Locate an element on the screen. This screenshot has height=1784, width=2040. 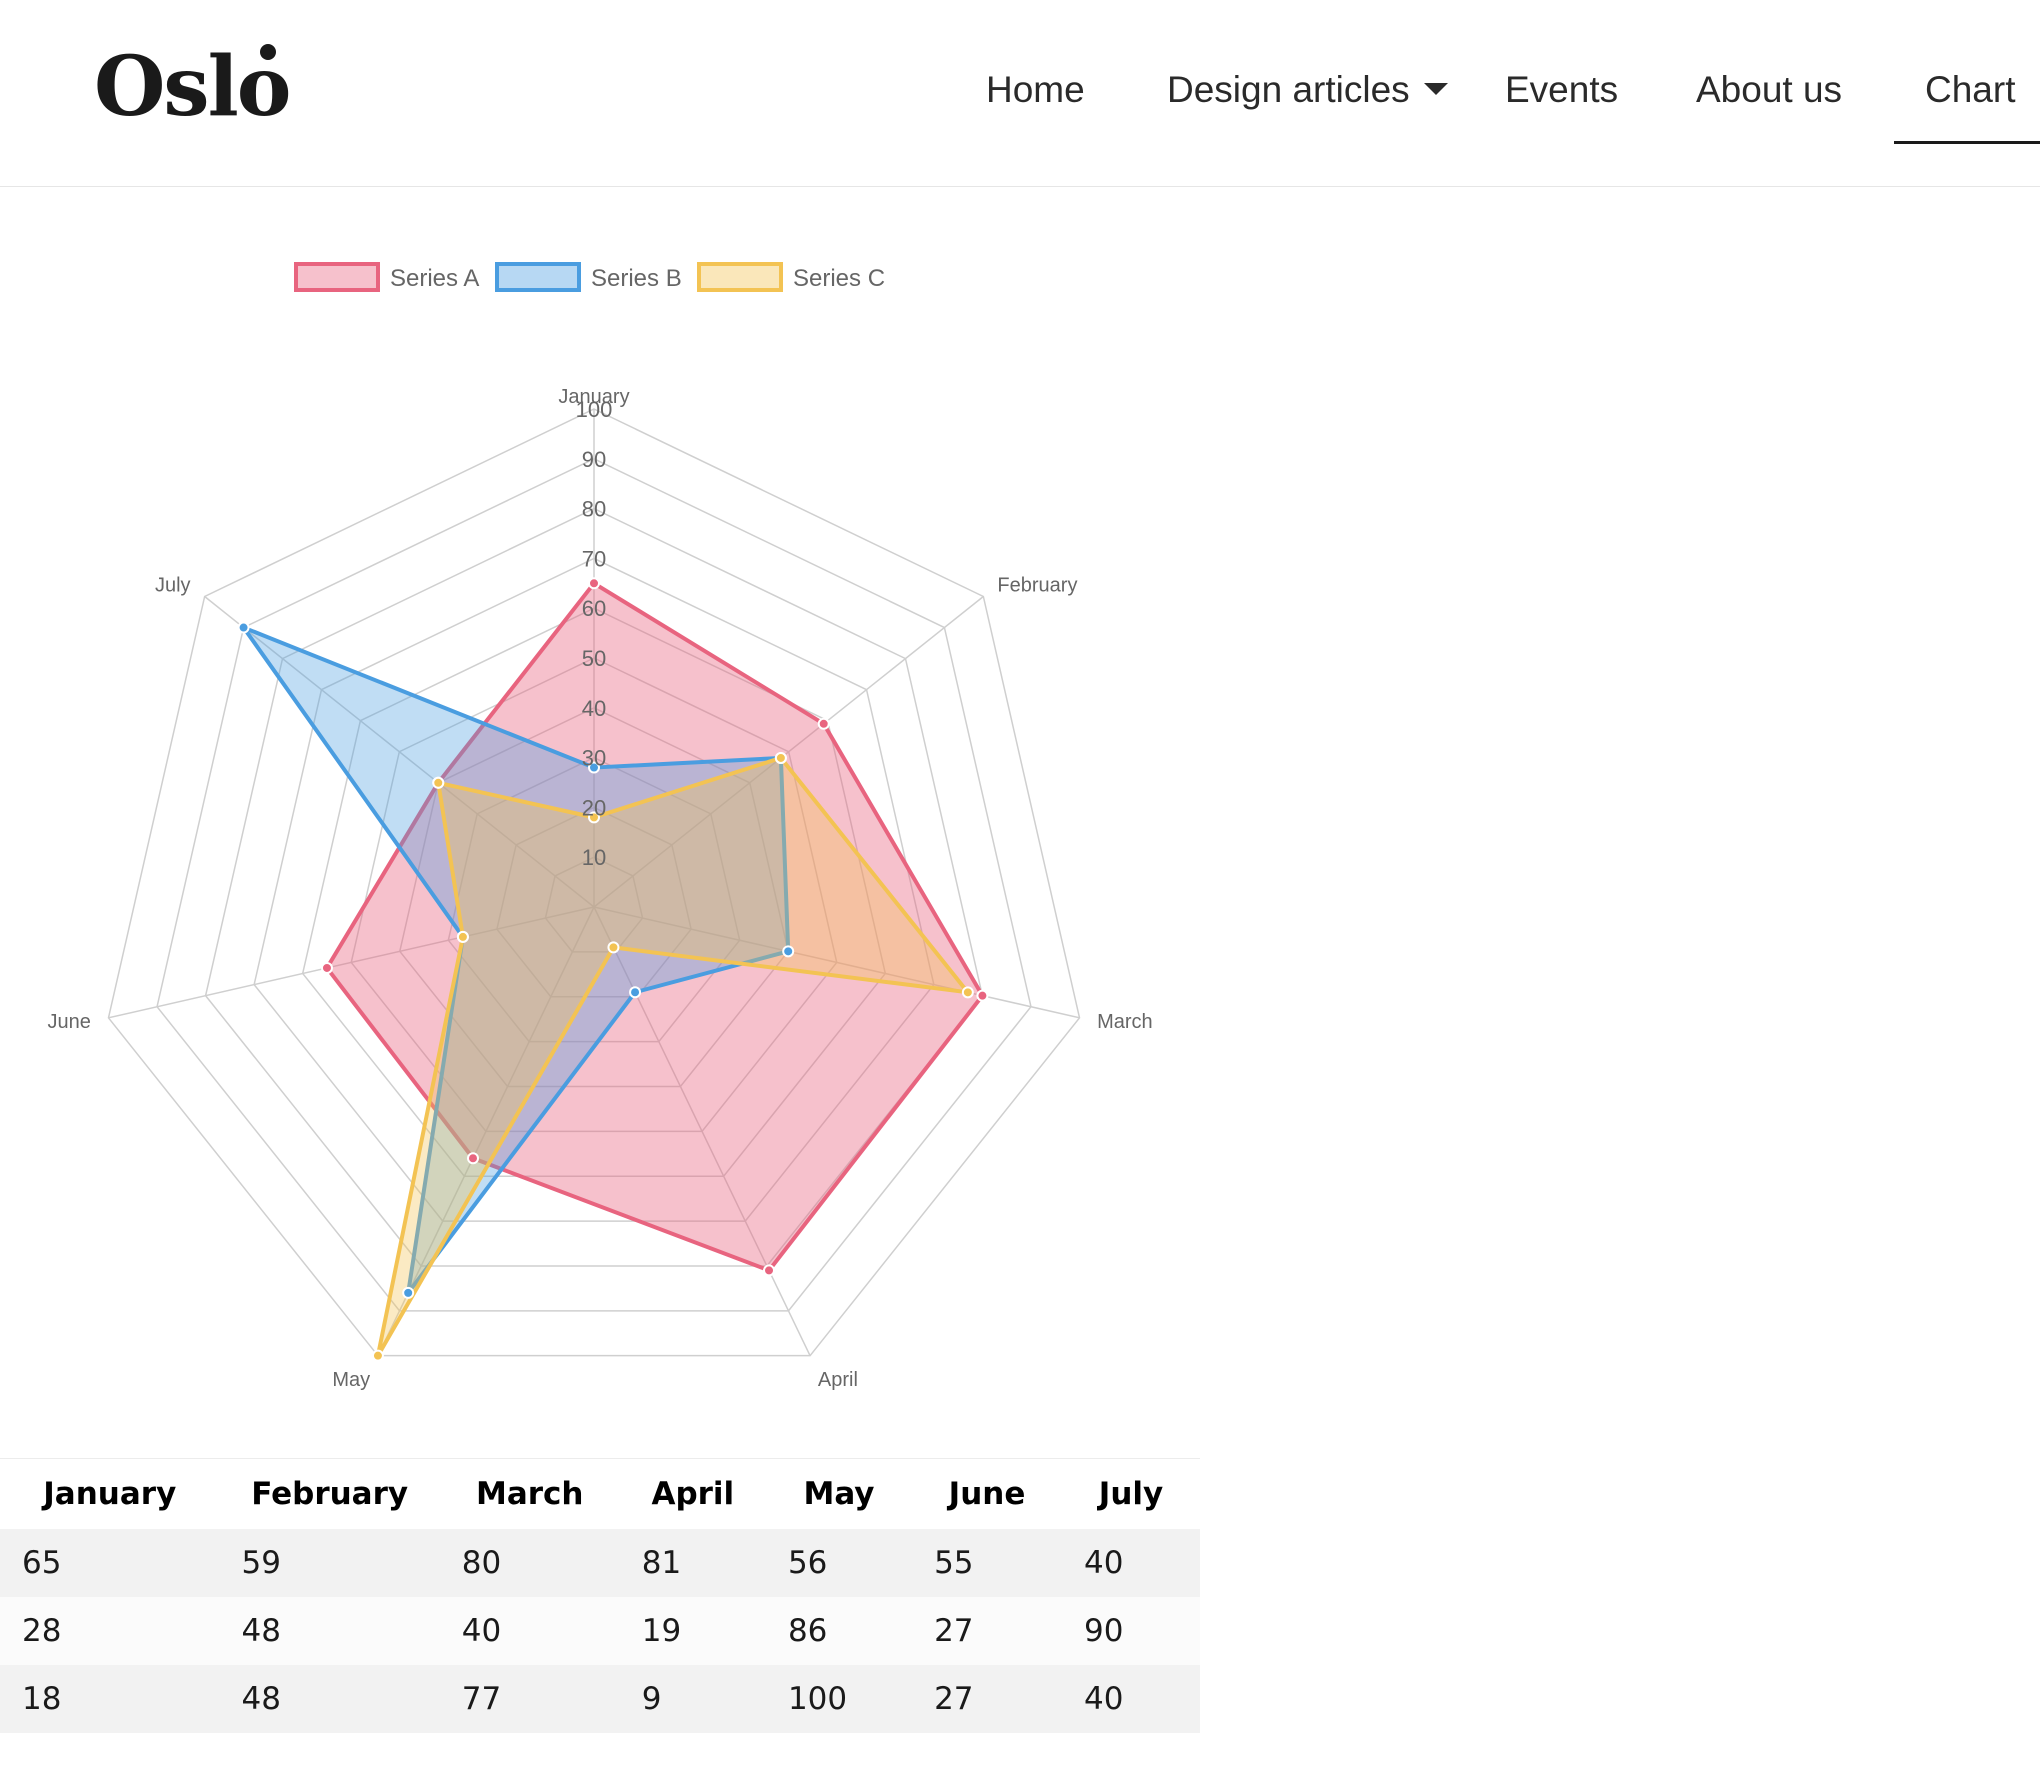
radar-tick-label: 90 is located at coordinates (594, 459).